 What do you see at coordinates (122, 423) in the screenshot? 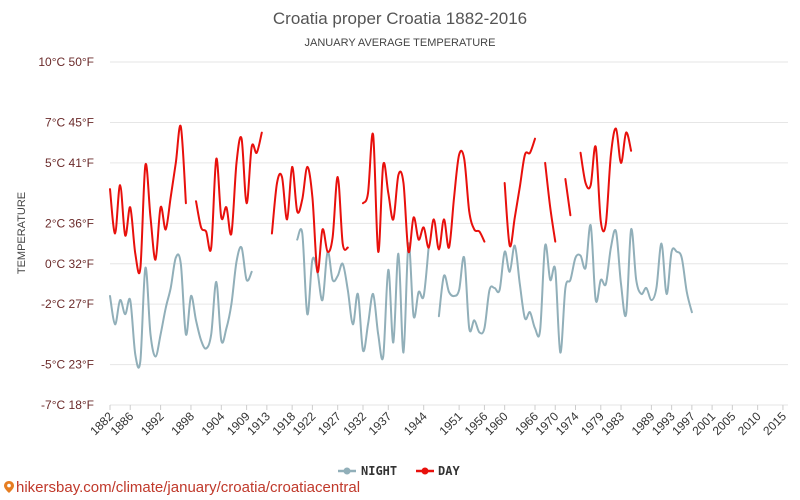
I see `x-tick-label: 1886` at bounding box center [122, 423].